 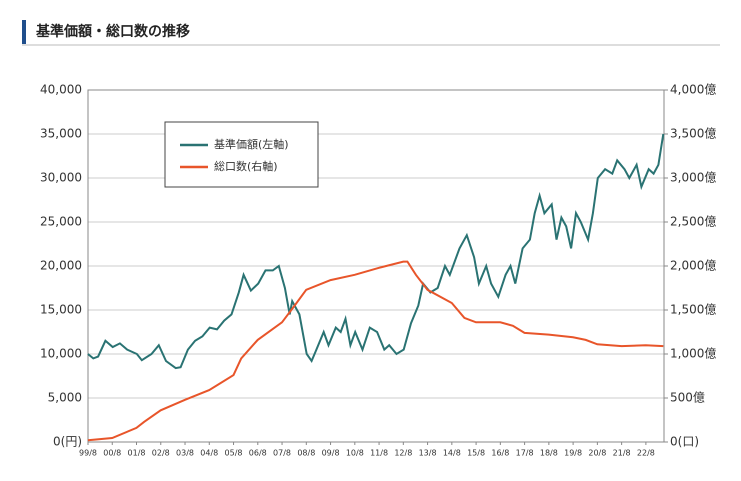 I want to click on legend-label: 総口数(右軸), so click(x=246, y=166).